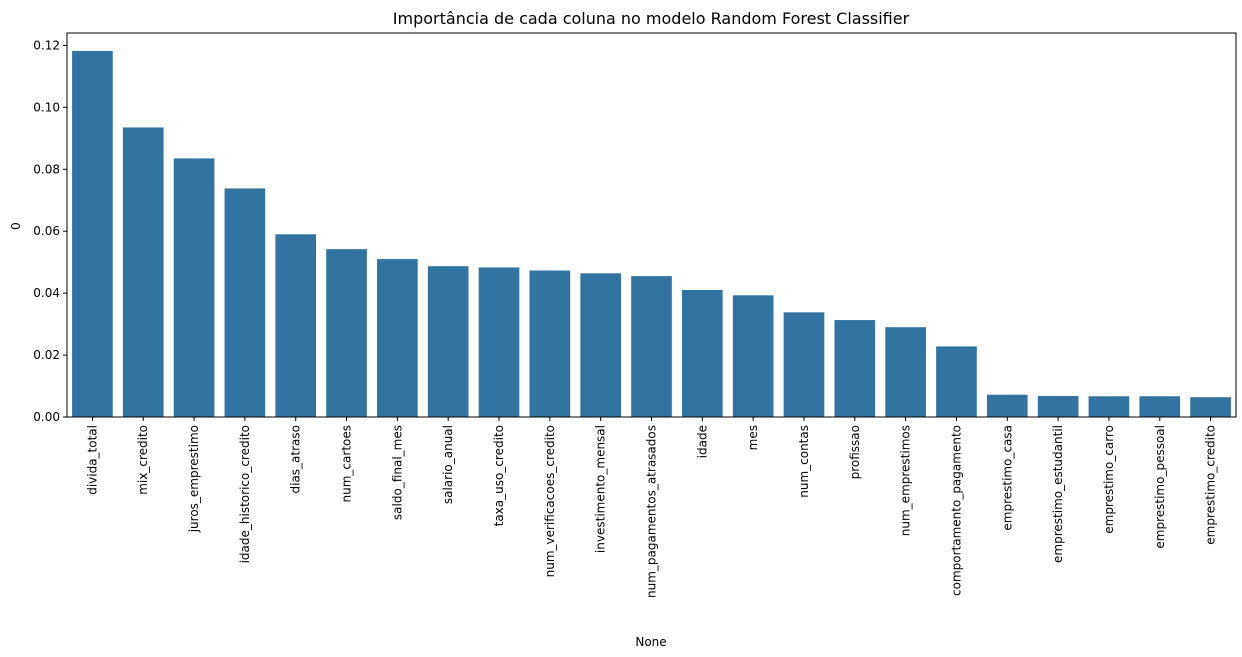 The height and width of the screenshot is (657, 1242). Describe the element at coordinates (956, 510) in the screenshot. I see `x-tick-label-comportamento_pagamento: comportamento_pagamento` at that location.